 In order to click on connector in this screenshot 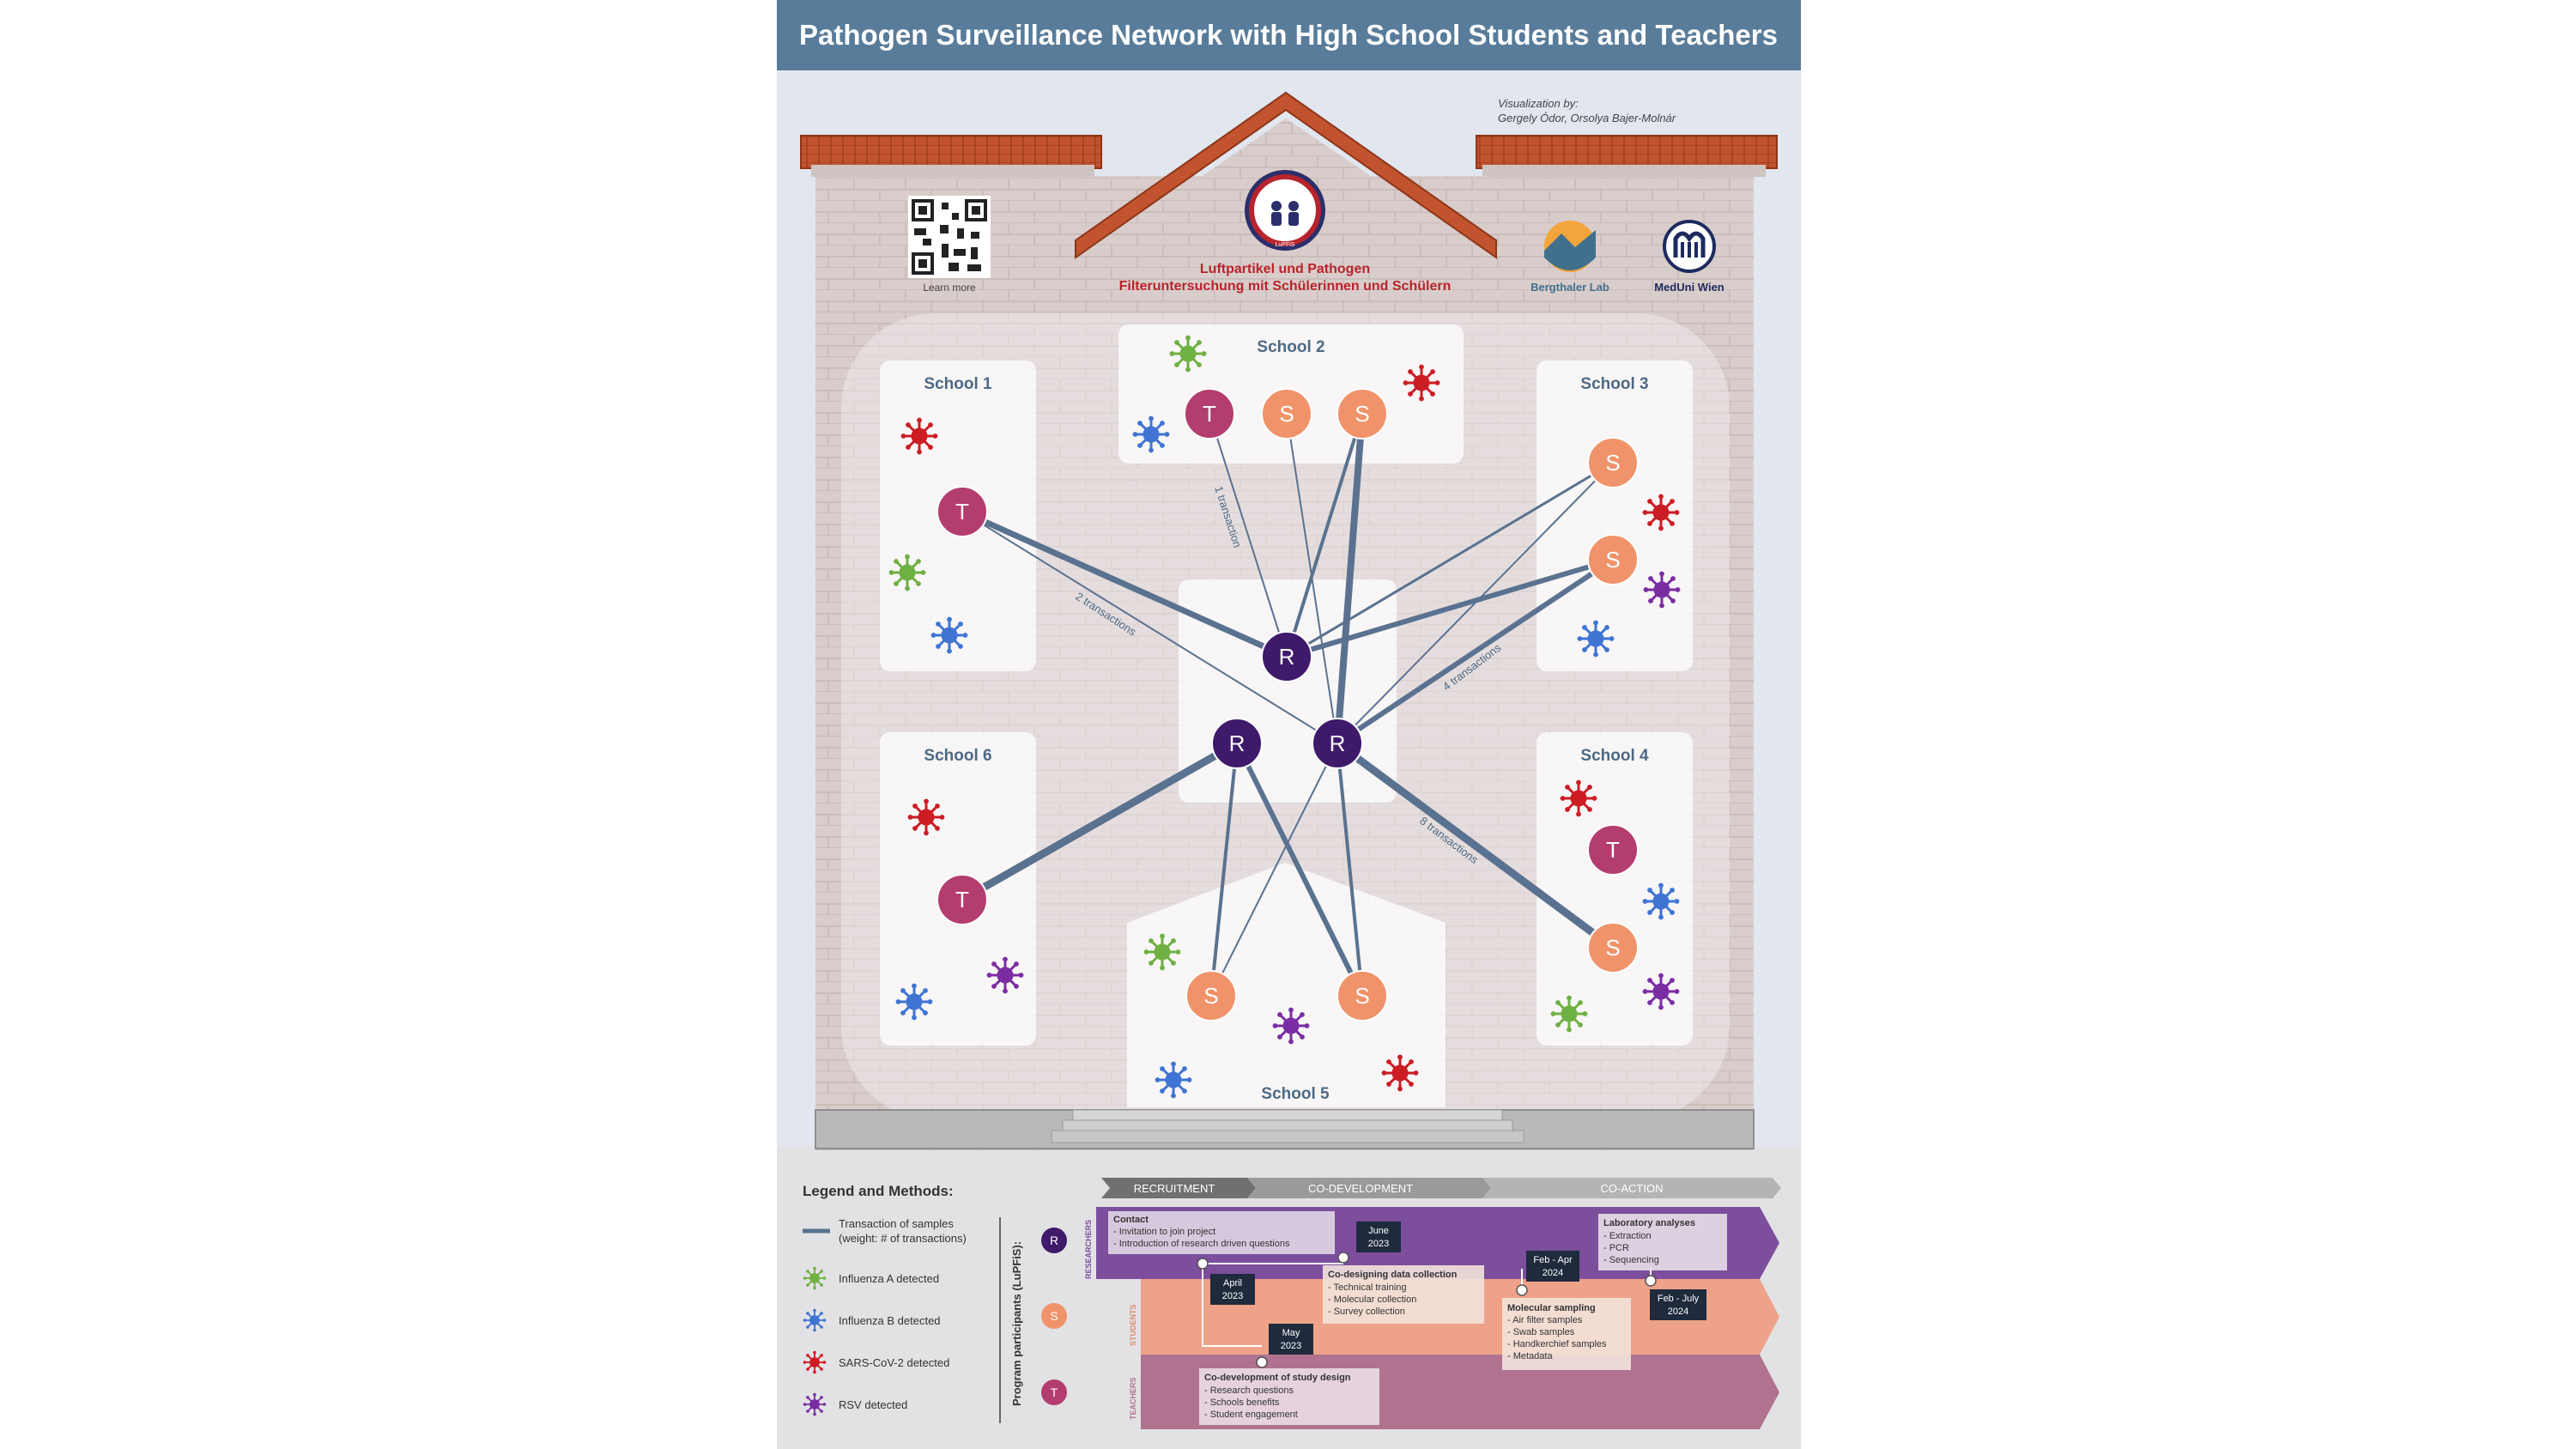, I will do `click(1232, 1305)`.